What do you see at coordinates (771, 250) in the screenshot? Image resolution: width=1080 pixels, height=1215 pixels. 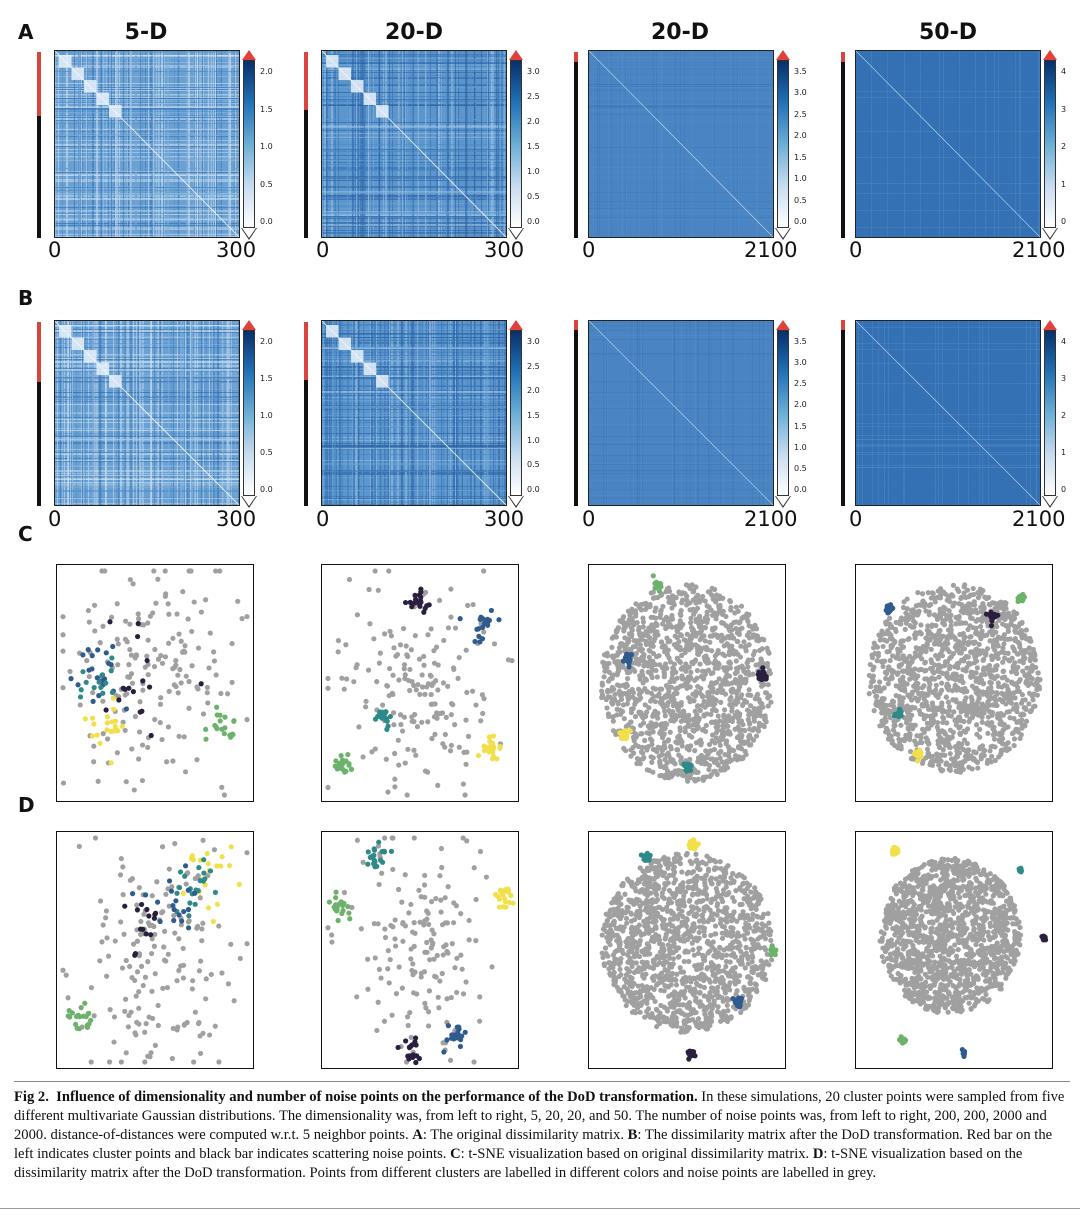 I see `axis-end-label: 2100` at bounding box center [771, 250].